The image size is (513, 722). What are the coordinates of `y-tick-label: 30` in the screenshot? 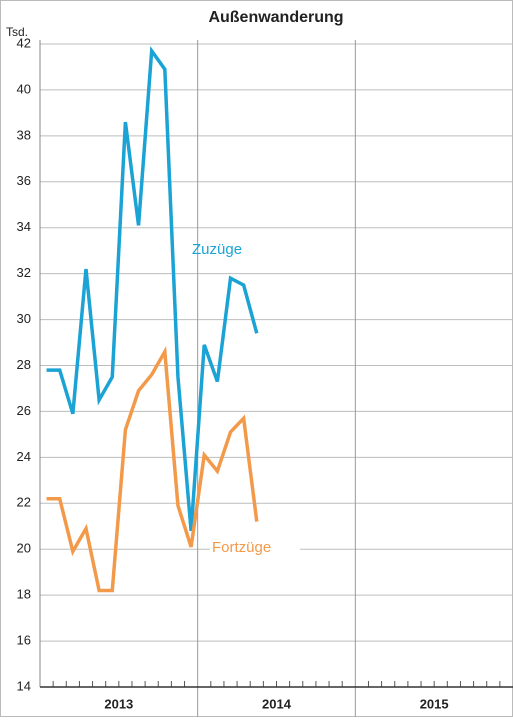 It's located at (24, 318).